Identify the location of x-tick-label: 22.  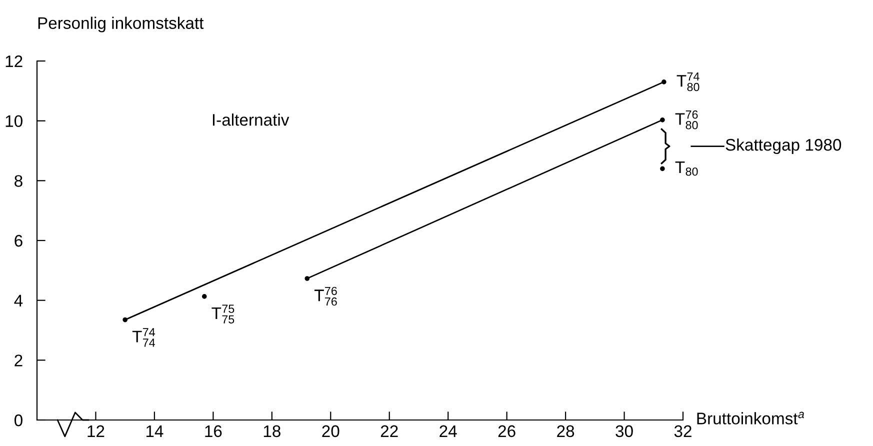
(389, 431).